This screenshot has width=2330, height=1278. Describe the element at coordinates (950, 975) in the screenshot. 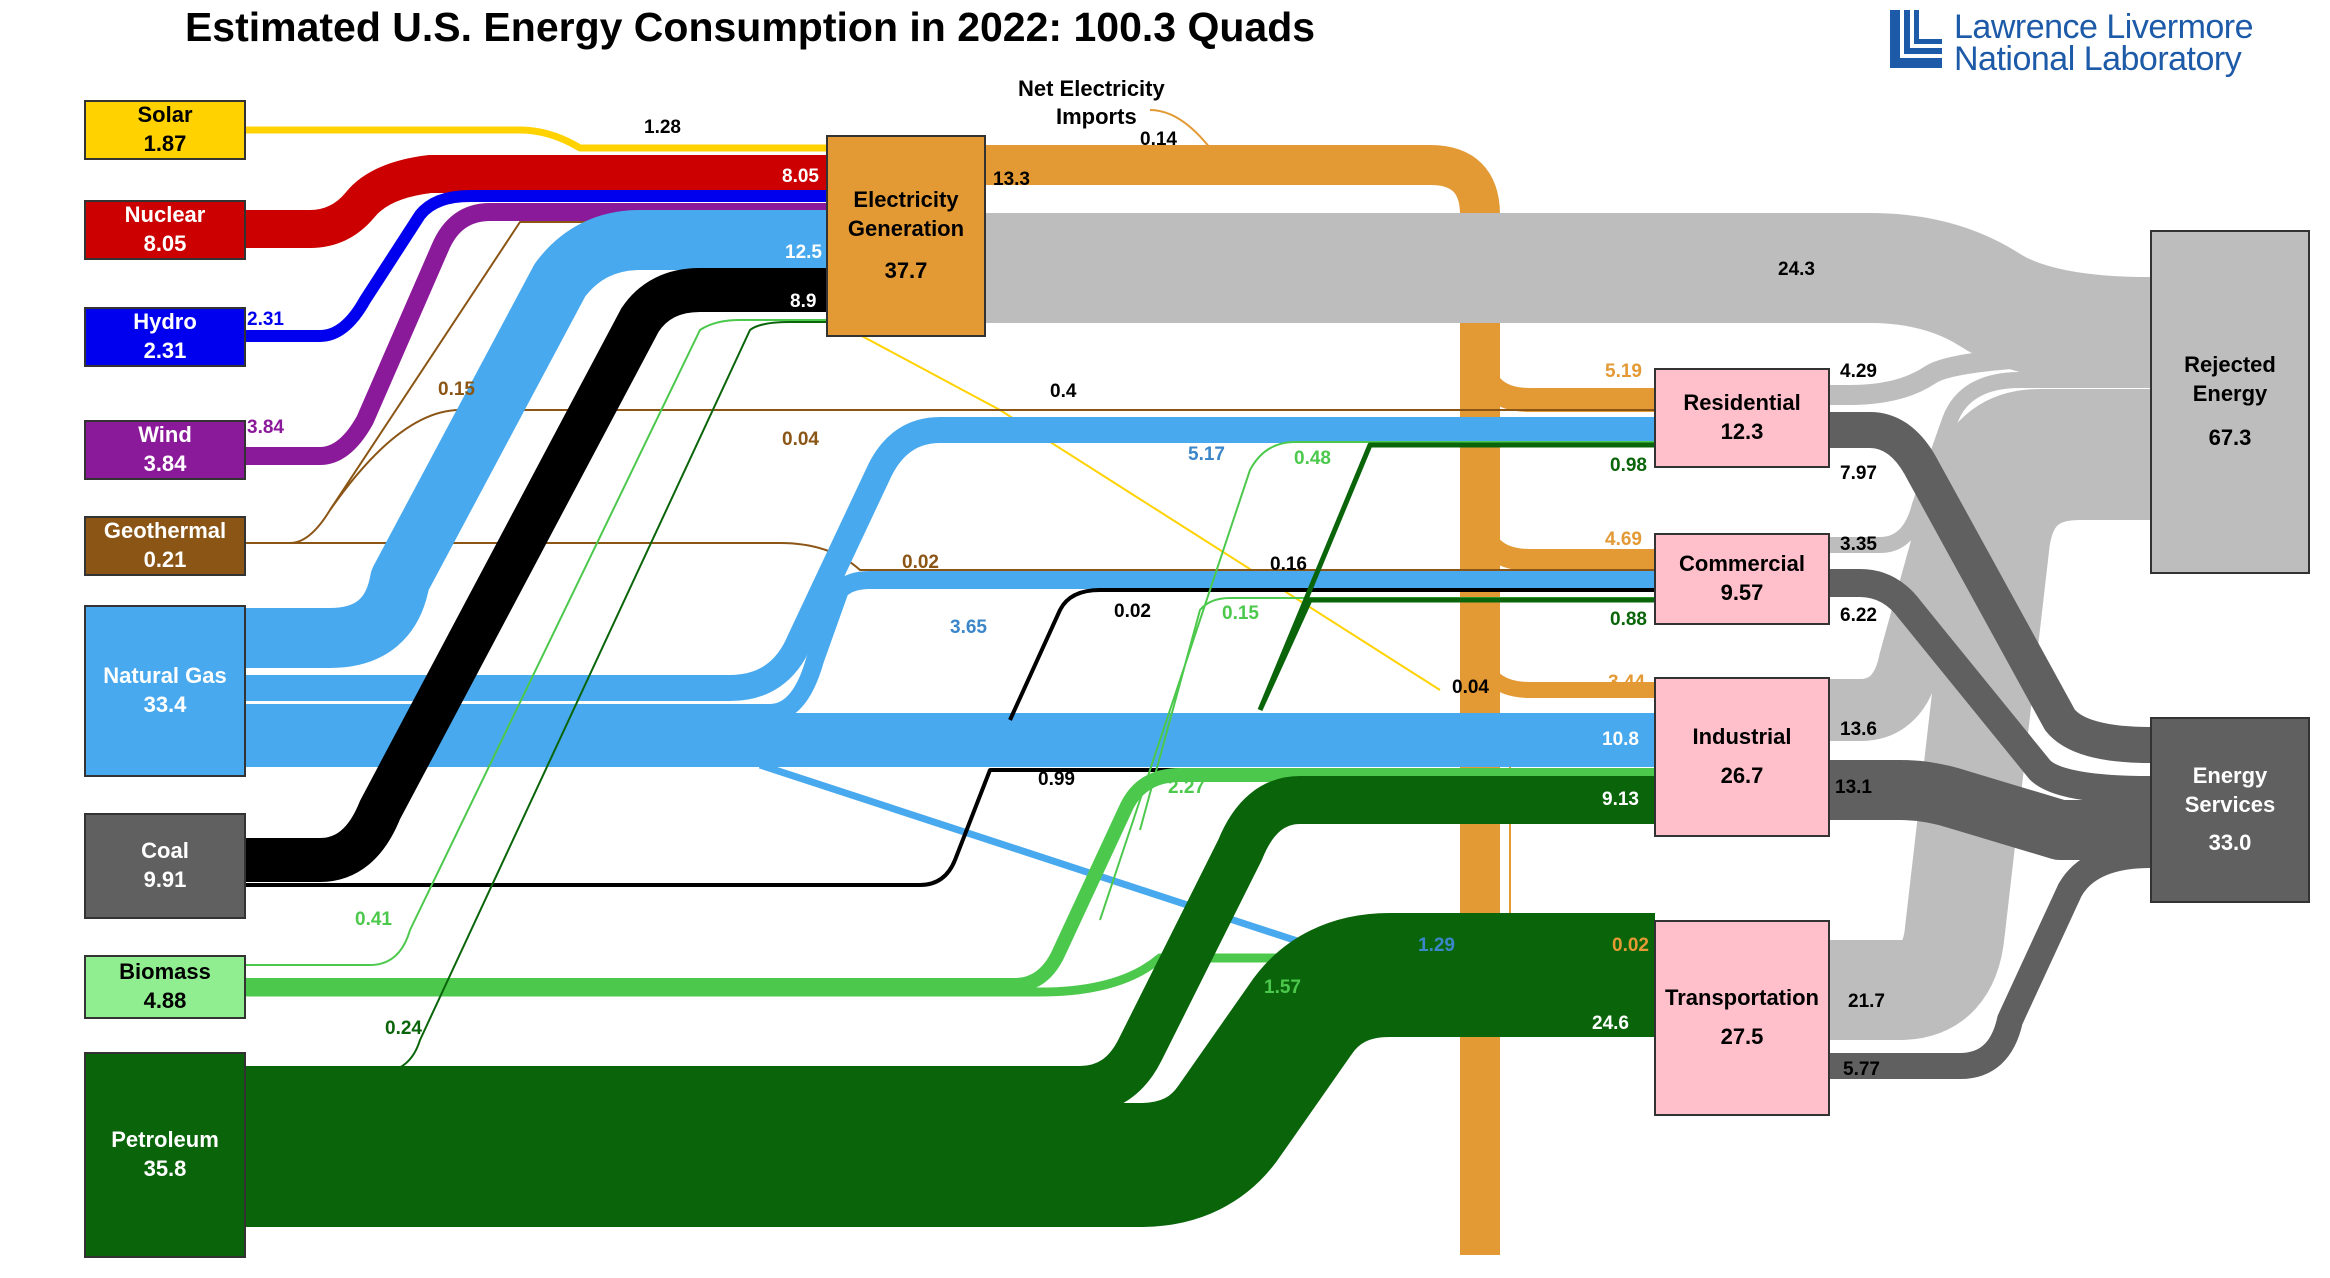

I see `flow-biomass-to-transportation` at that location.